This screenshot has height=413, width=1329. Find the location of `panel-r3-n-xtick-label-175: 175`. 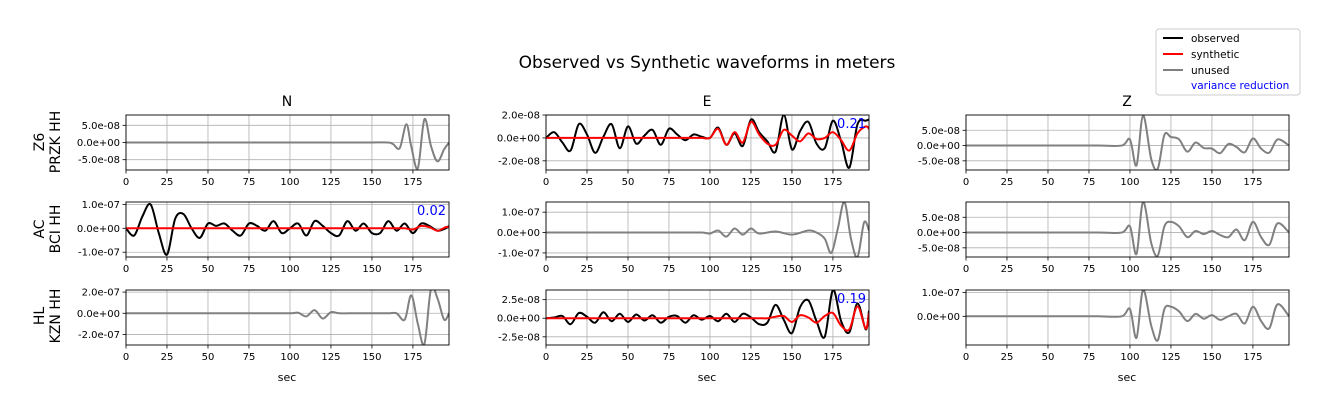

panel-r3-n-xtick-label-175: 175 is located at coordinates (412, 357).